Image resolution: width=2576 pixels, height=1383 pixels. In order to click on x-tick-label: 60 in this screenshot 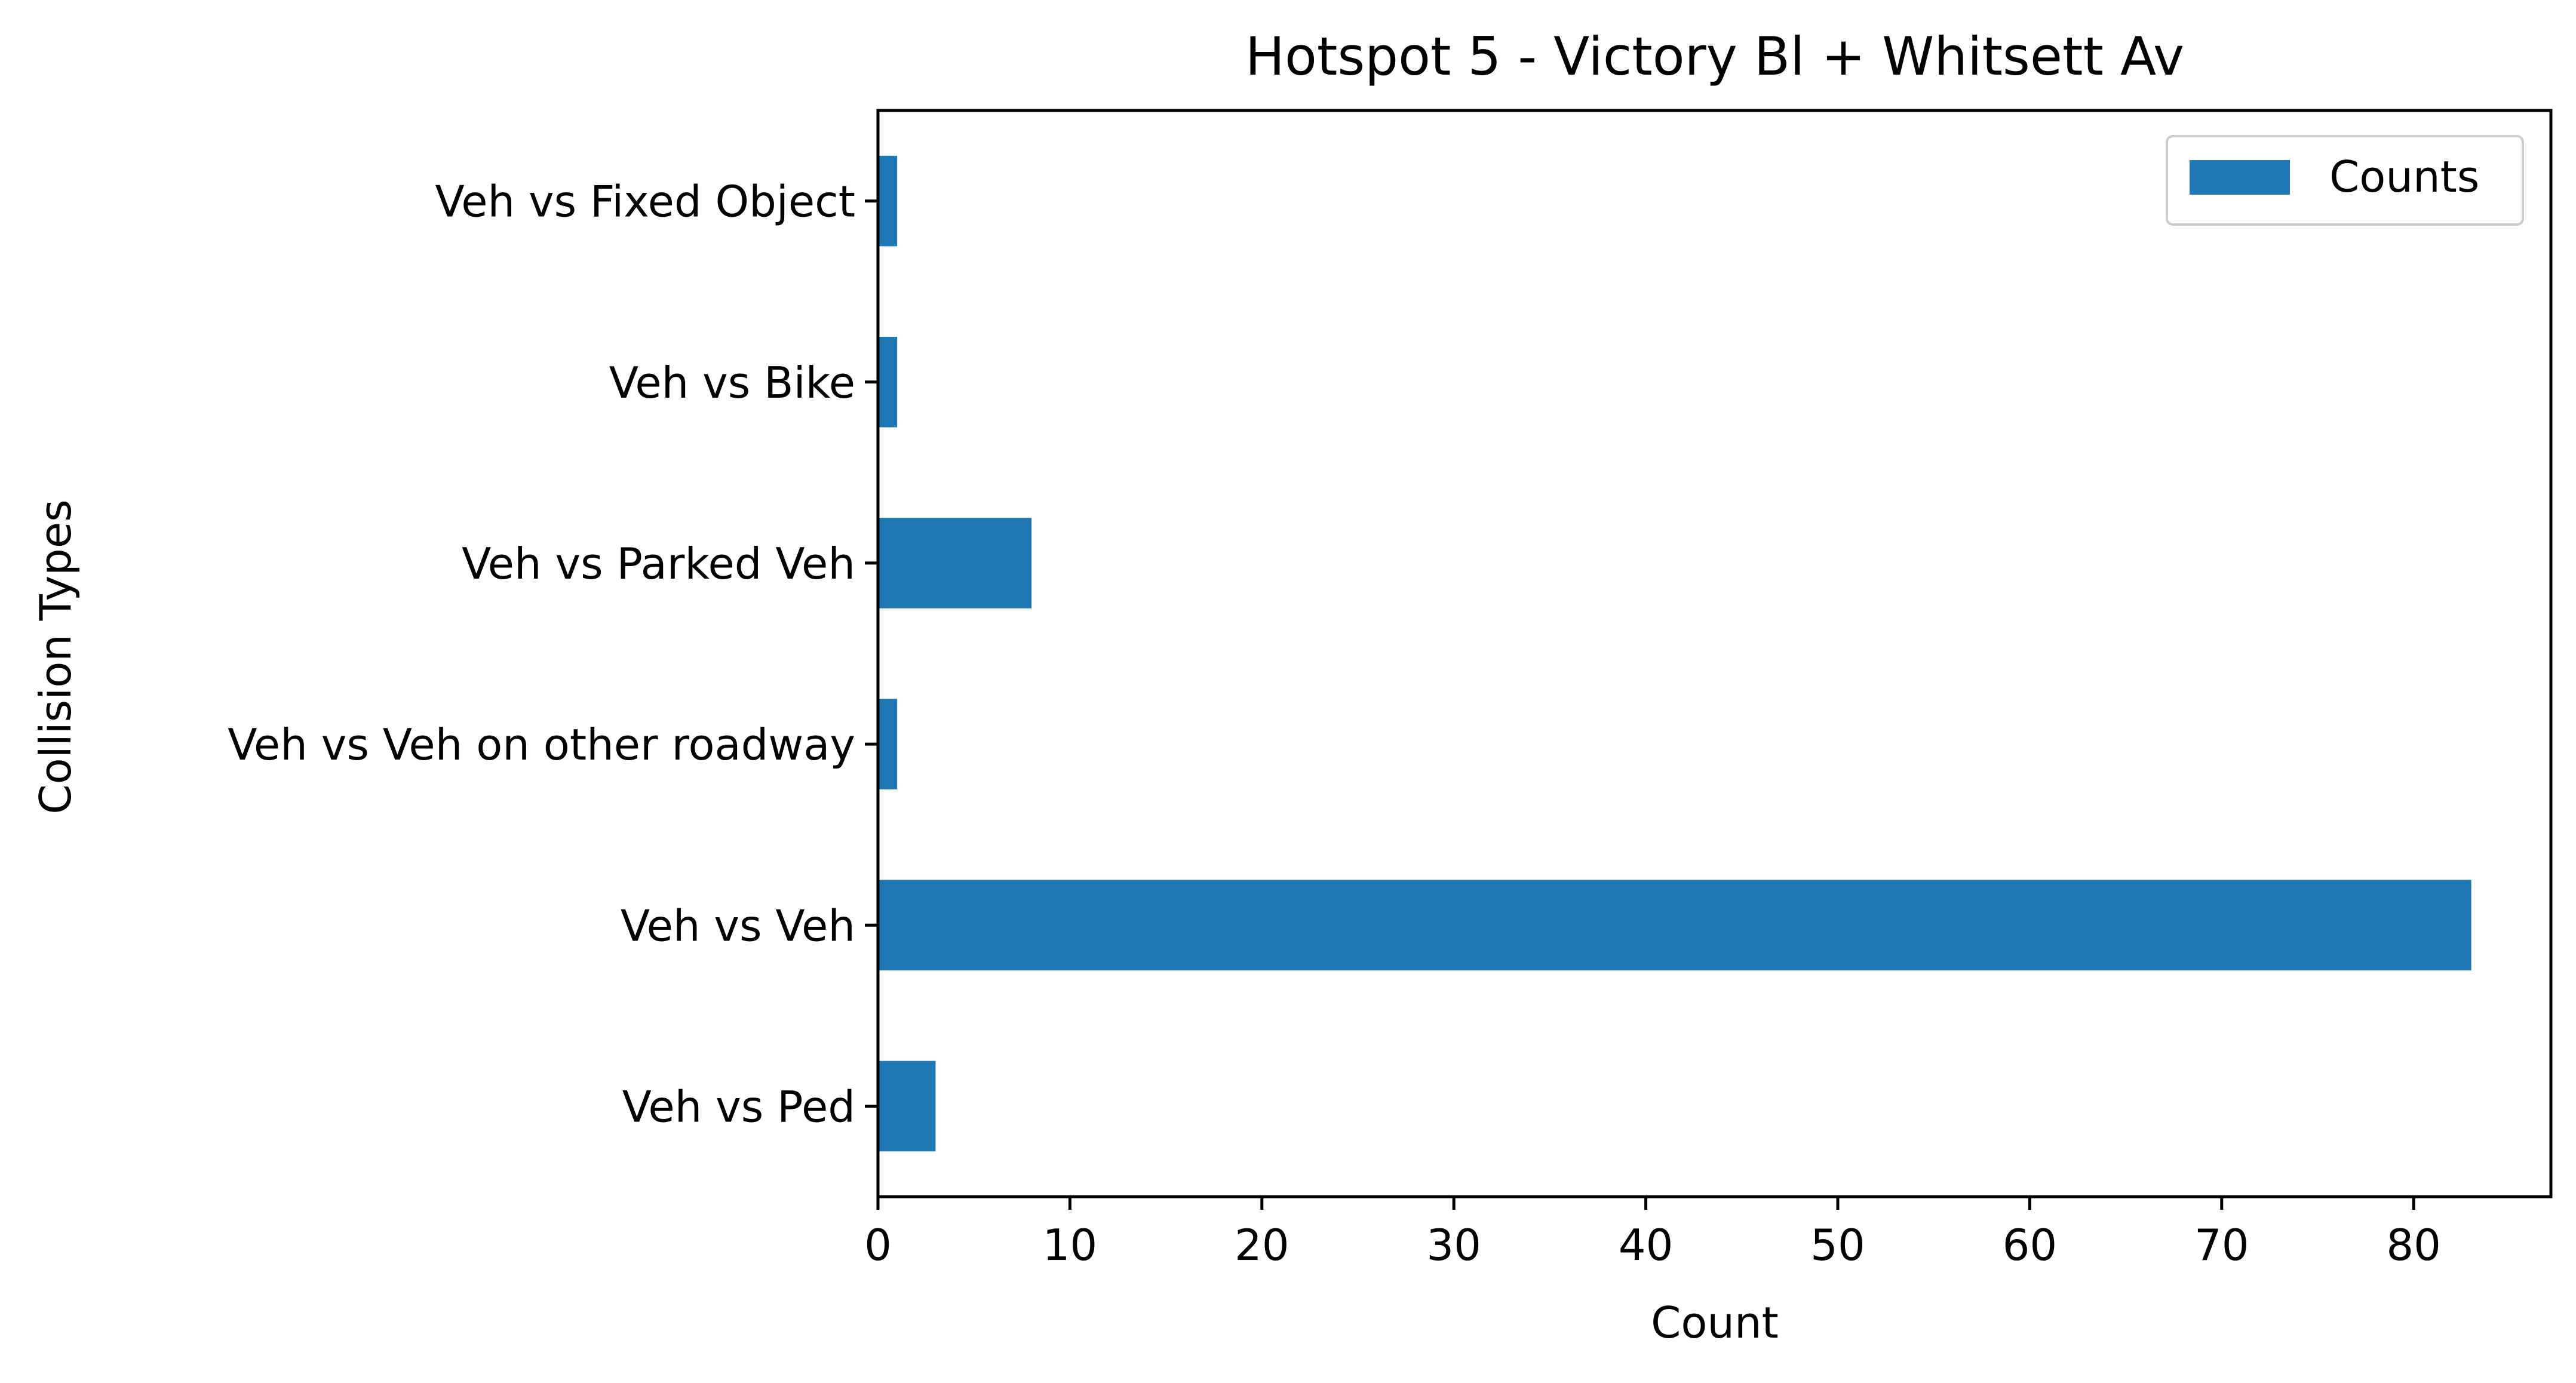, I will do `click(2030, 1245)`.